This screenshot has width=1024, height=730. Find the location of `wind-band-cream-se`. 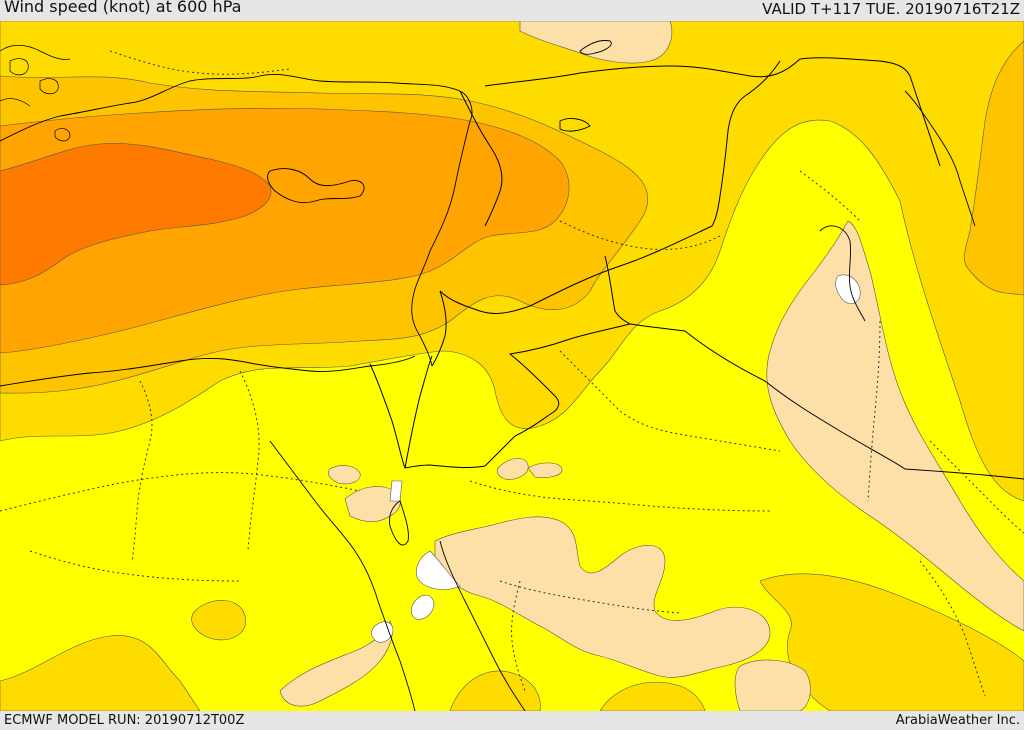

wind-band-cream-se is located at coordinates (772, 685).